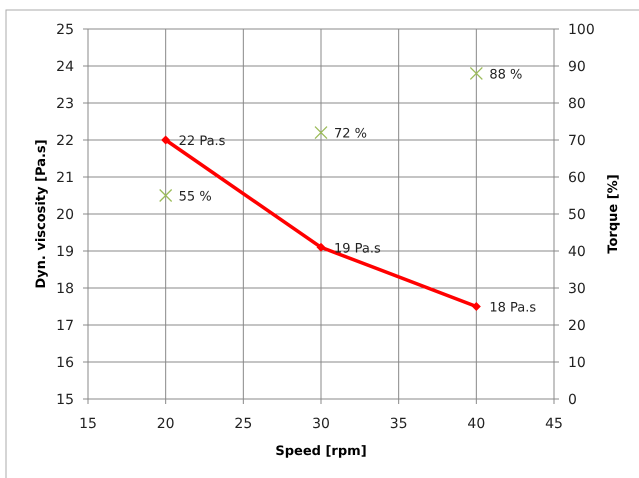 This screenshot has height=478, width=639. I want to click on y-tick-label: 22, so click(65, 141).